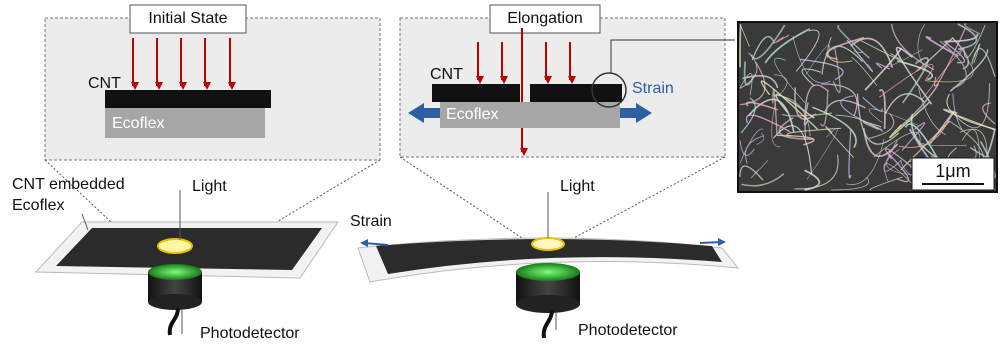 The image size is (1000, 358). I want to click on ecoflex-label: Ecoflex, so click(138, 123).